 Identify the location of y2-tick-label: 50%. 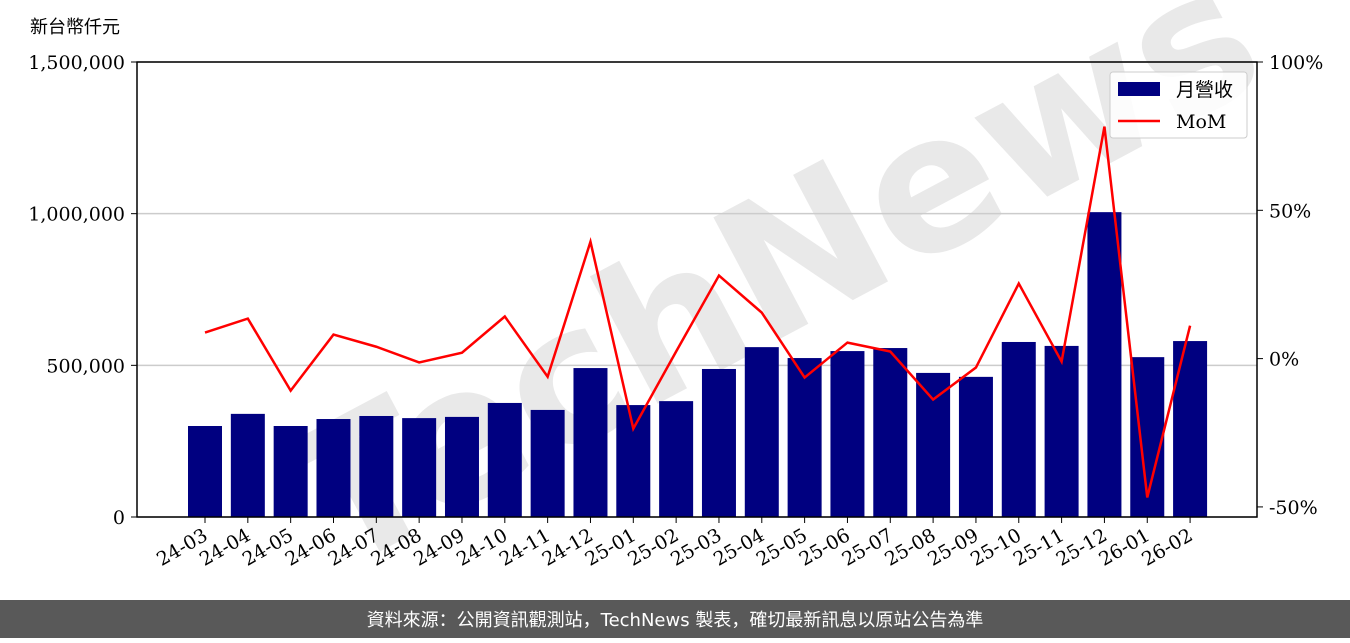
(1290, 211).